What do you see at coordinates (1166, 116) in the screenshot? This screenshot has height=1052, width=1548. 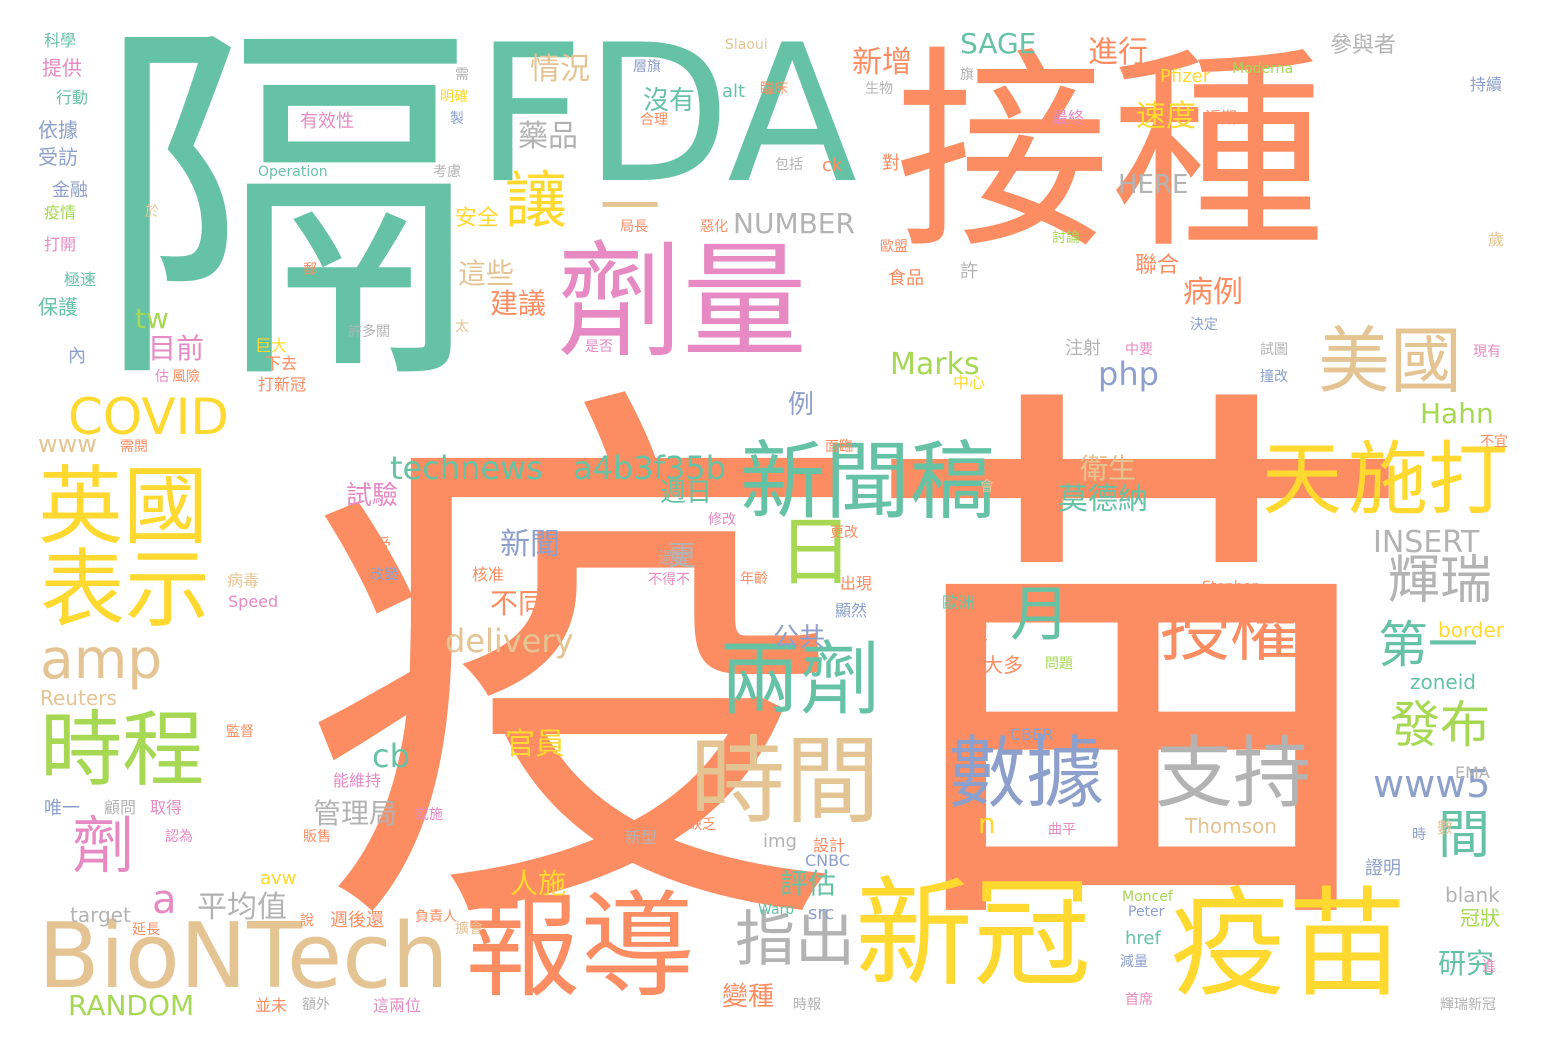 I see `word-80: 速度` at bounding box center [1166, 116].